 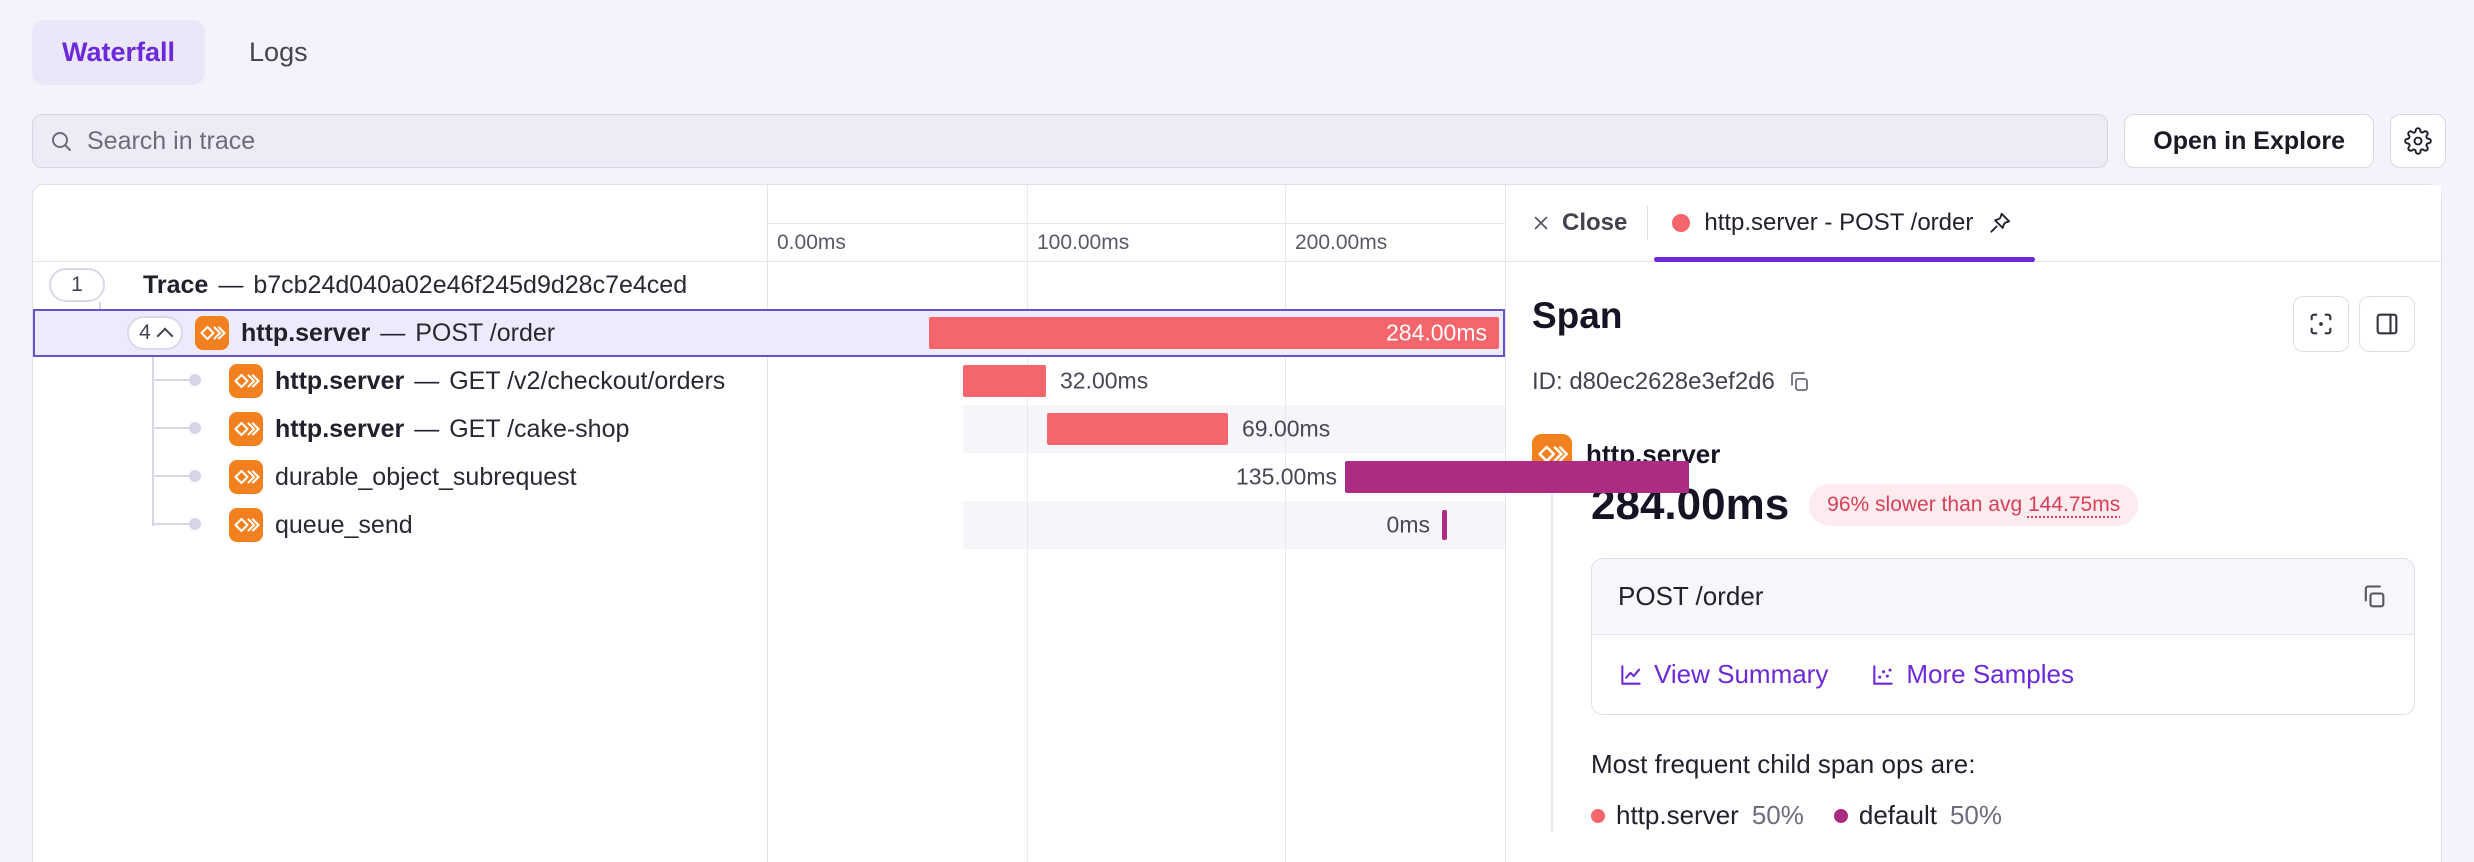 What do you see at coordinates (344, 524) in the screenshot?
I see `span-op: queue_send` at bounding box center [344, 524].